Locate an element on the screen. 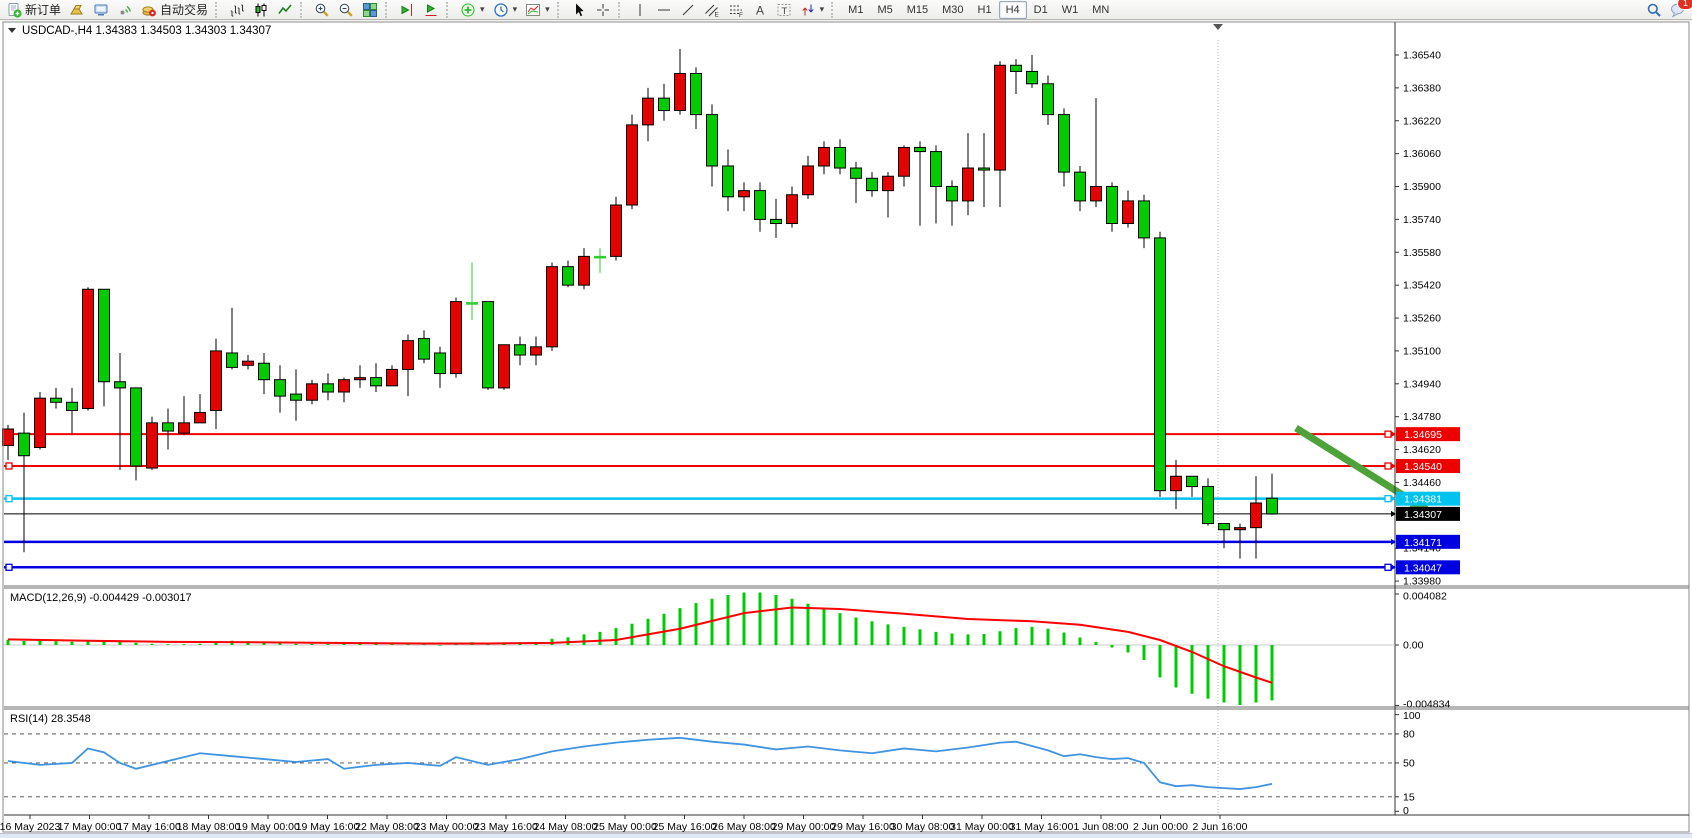 Image resolution: width=1692 pixels, height=838 pixels. price-tick-label: 1.36220 is located at coordinates (1422, 121).